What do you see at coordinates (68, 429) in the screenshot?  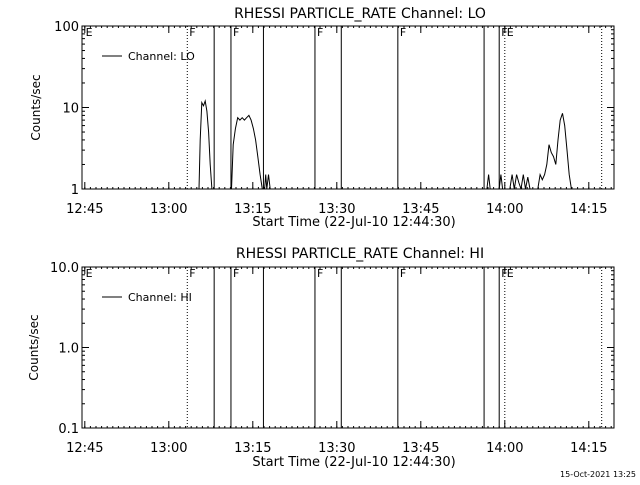 I see `y-tick-label: 0.1` at bounding box center [68, 429].